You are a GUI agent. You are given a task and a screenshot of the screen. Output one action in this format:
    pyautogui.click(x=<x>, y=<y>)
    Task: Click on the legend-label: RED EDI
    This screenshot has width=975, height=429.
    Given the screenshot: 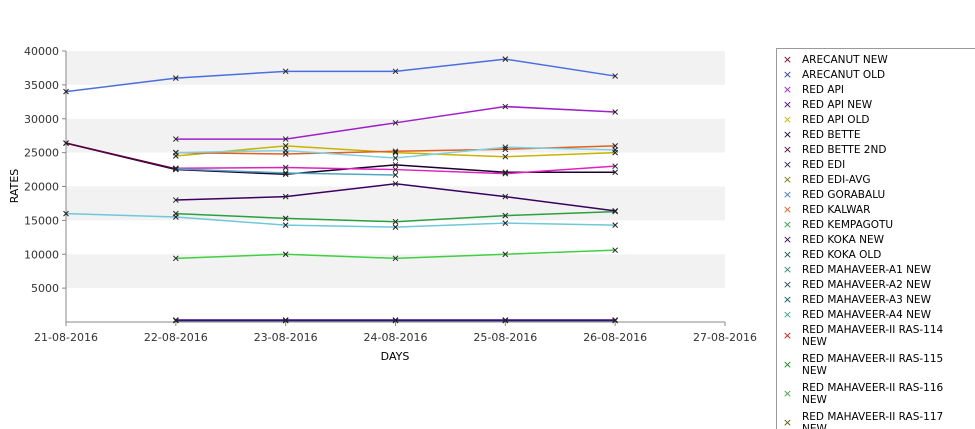 What is the action you would take?
    pyautogui.click(x=824, y=165)
    